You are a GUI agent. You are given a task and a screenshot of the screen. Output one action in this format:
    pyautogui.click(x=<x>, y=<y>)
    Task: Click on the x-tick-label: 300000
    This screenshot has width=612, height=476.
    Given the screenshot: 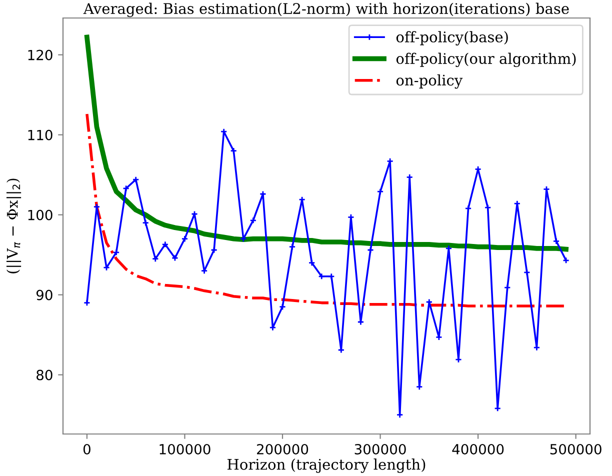 What is the action you would take?
    pyautogui.click(x=380, y=449)
    